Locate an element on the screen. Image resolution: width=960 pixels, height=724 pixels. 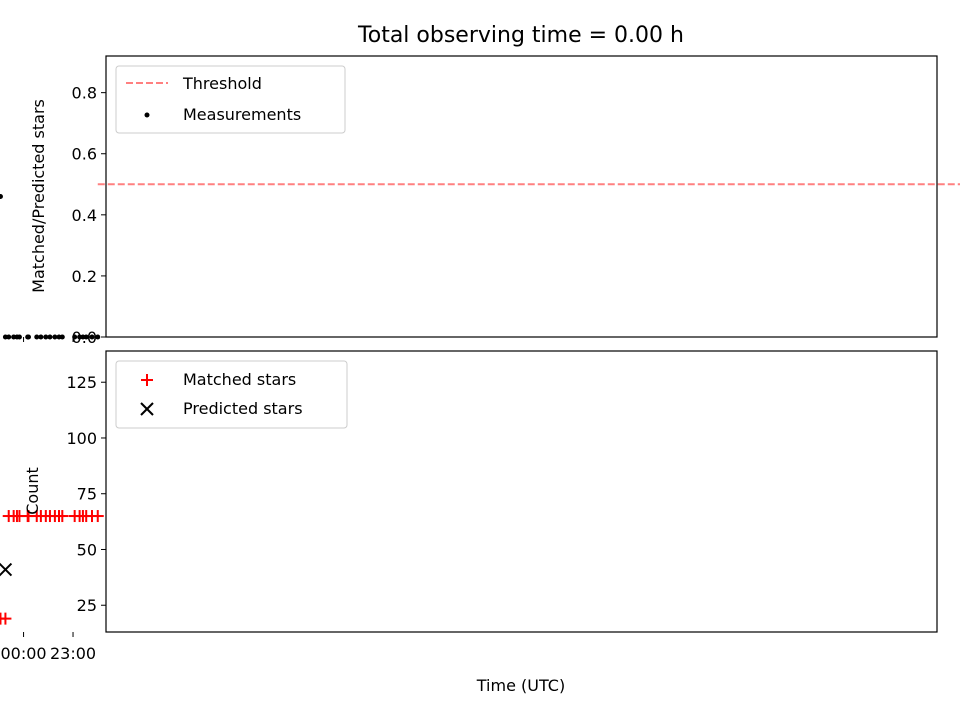
bottom-legend: Matched stars Predicted stars is located at coordinates (231, 394).